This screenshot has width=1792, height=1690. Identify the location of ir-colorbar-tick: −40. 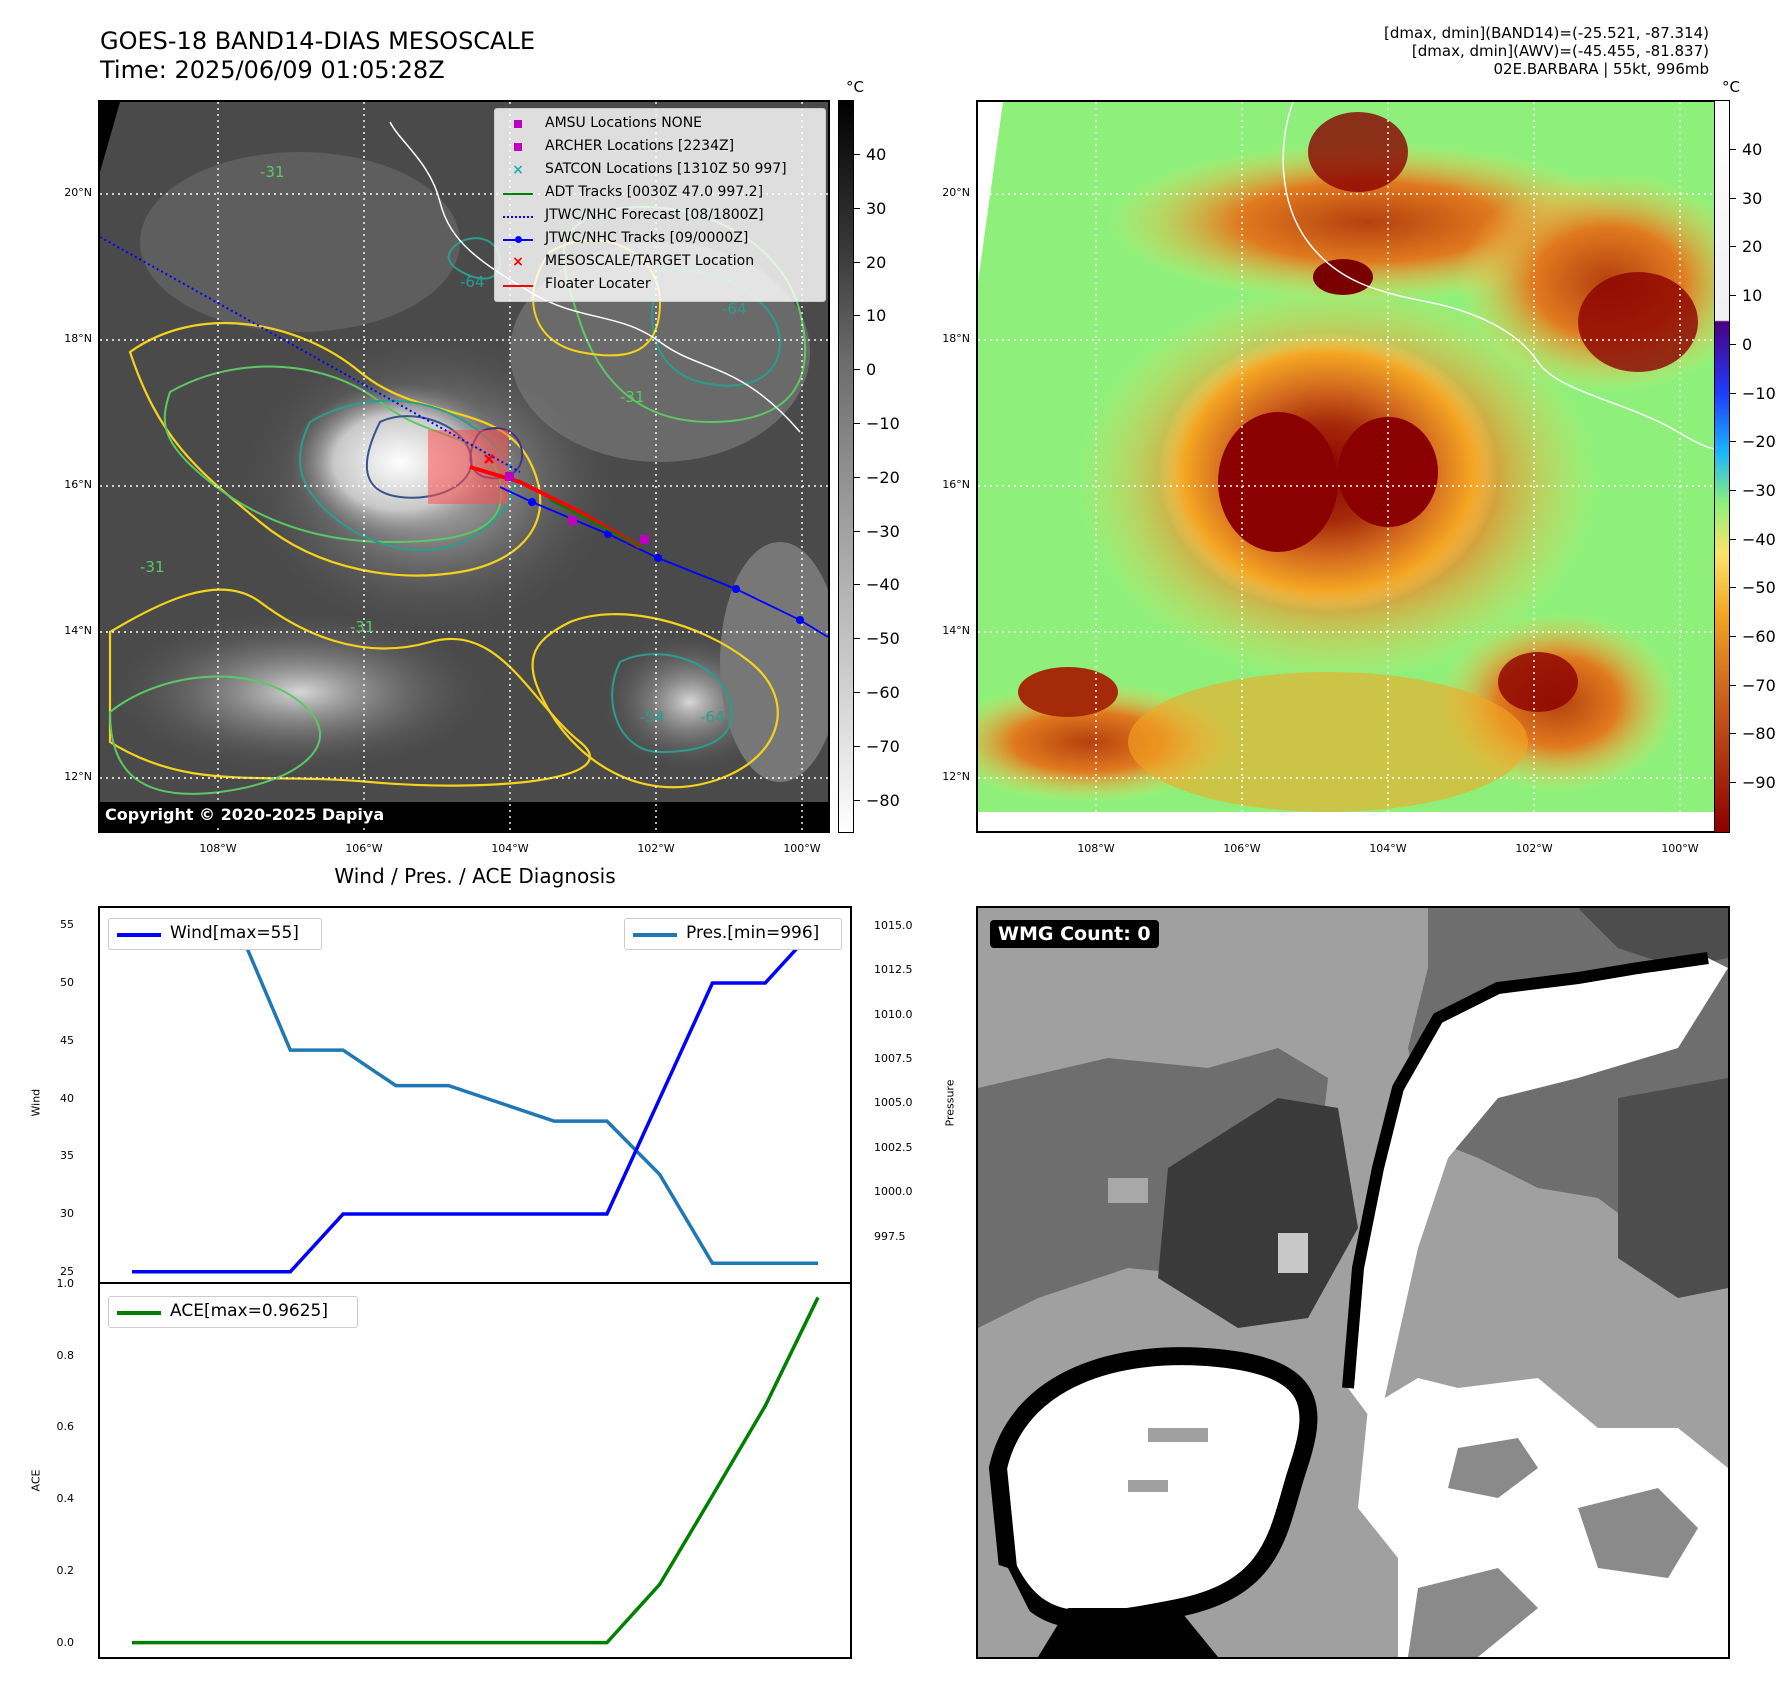
(877, 585).